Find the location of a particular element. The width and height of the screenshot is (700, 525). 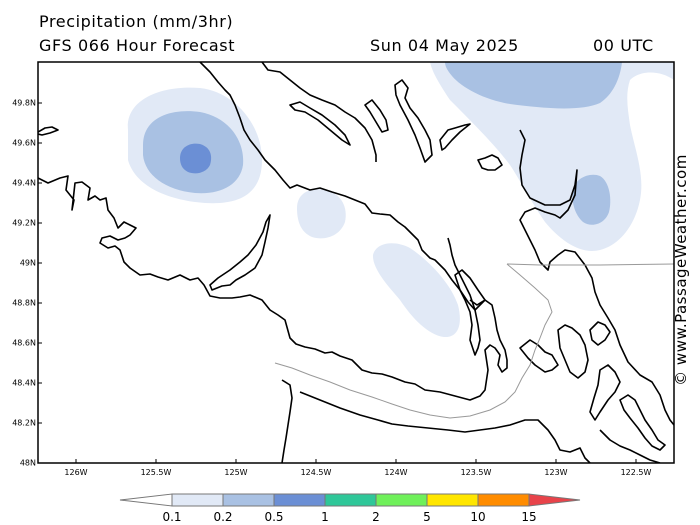

lat-label: 48.4N is located at coordinates (24, 383).